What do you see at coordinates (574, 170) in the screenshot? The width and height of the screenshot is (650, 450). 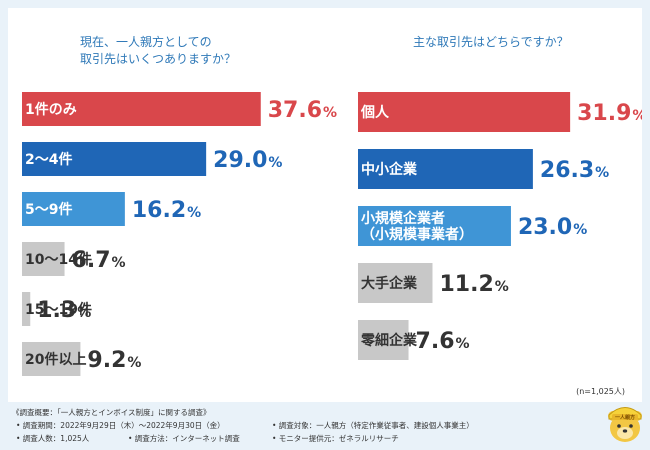 I see `bar-value: 26.3%` at bounding box center [574, 170].